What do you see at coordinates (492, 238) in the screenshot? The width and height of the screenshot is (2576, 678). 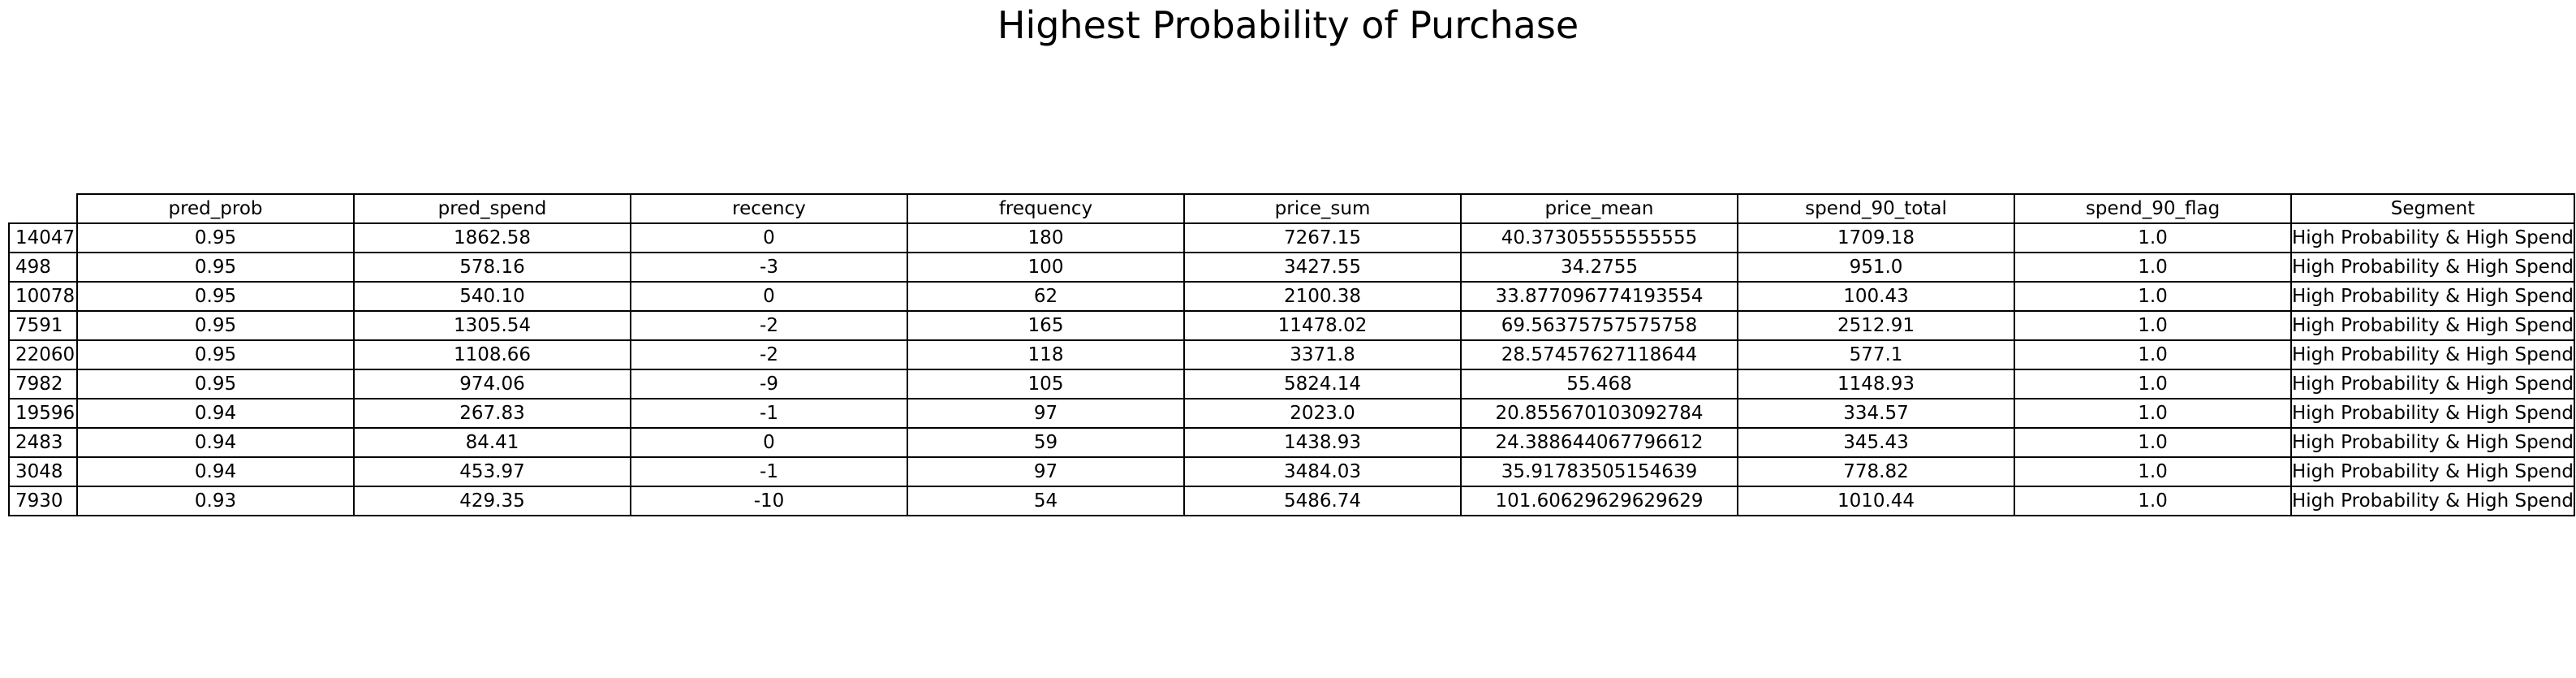 I see `table-cell: 1862.58` at bounding box center [492, 238].